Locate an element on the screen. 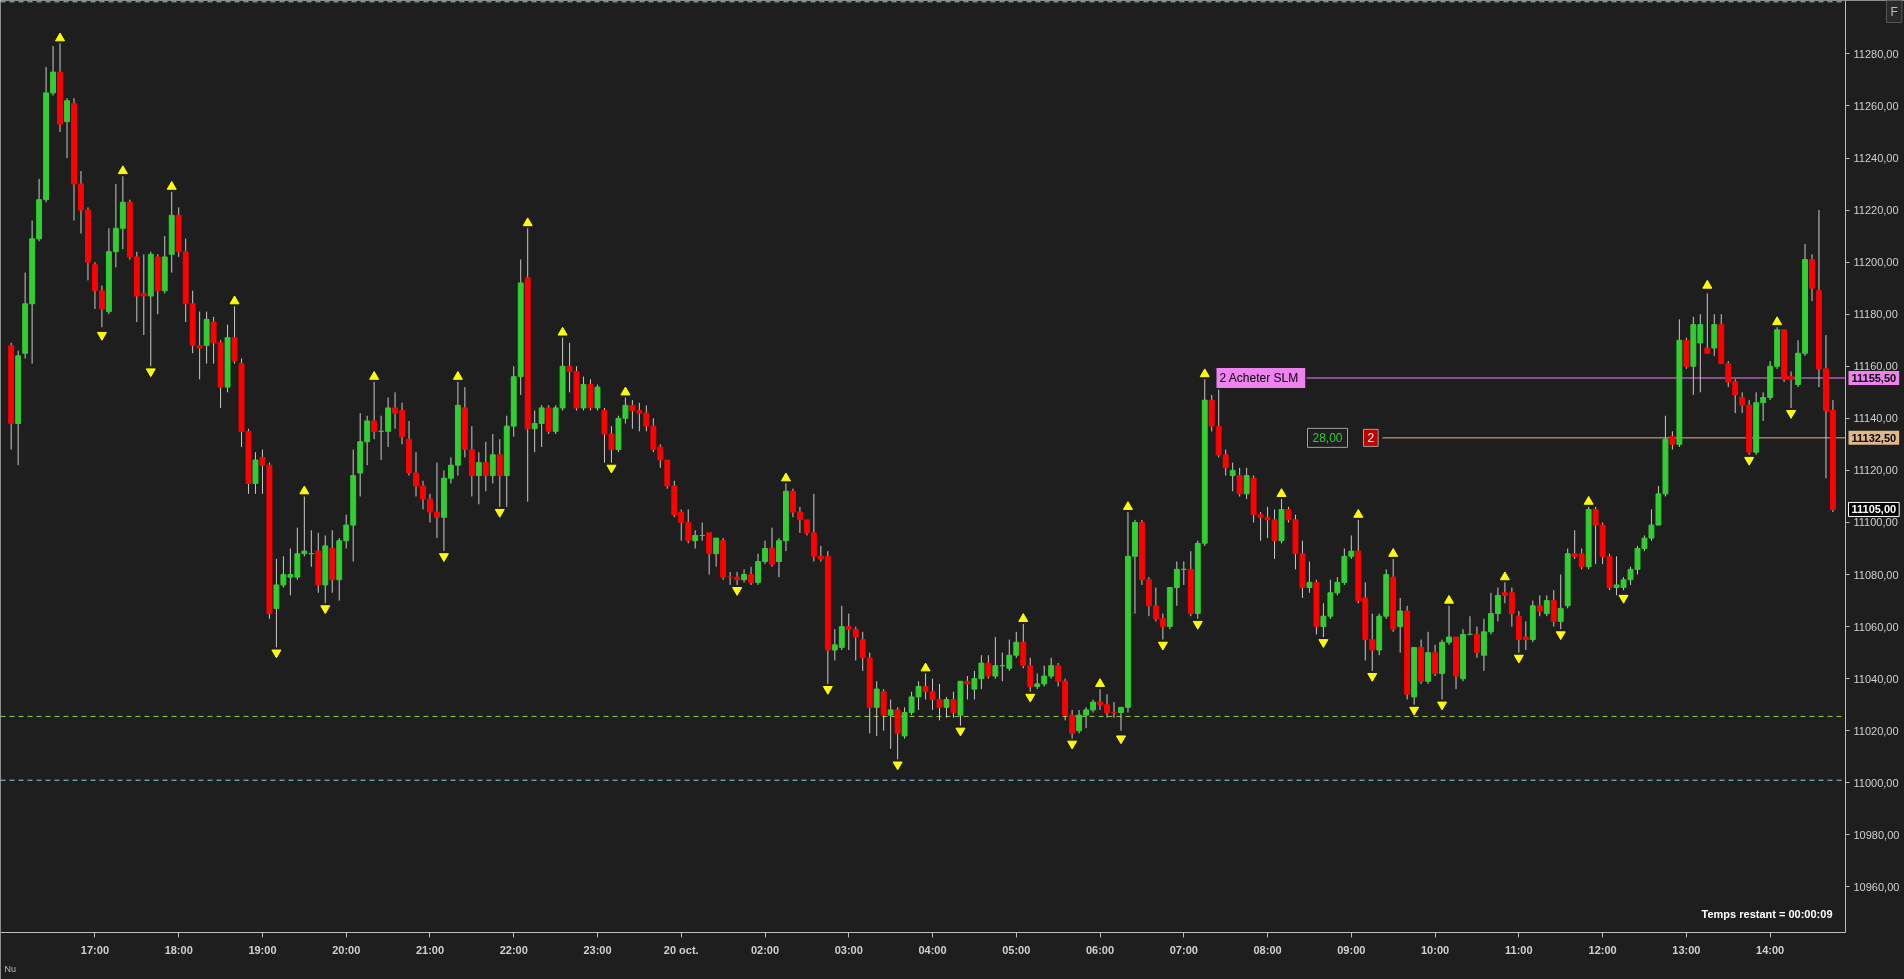  x-tick-label: 18:00 is located at coordinates (178, 949).